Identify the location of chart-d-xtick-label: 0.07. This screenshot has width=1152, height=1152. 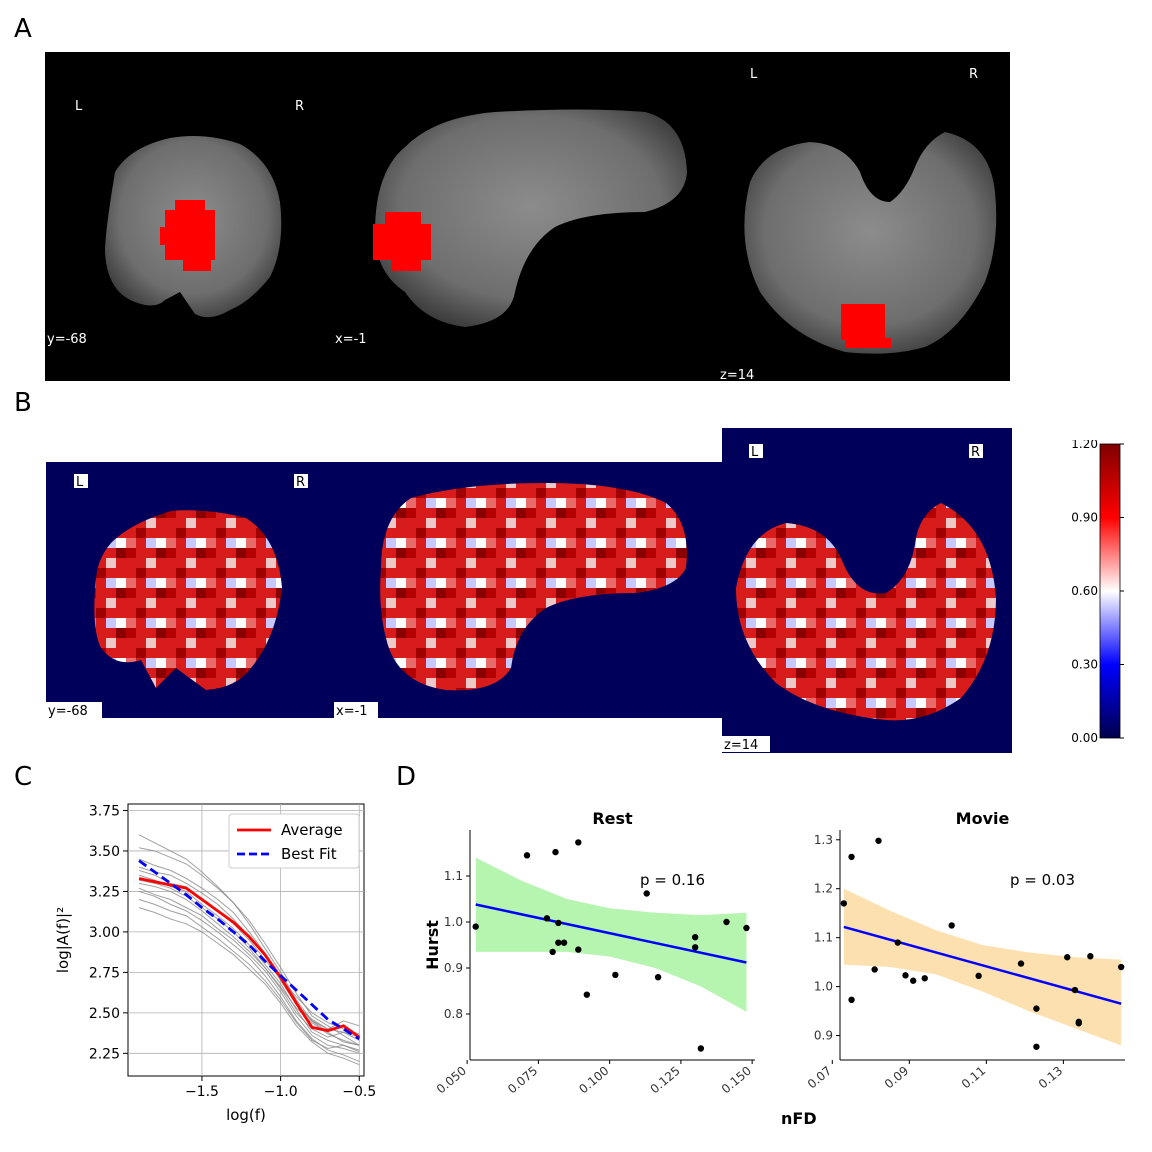
(819, 1078).